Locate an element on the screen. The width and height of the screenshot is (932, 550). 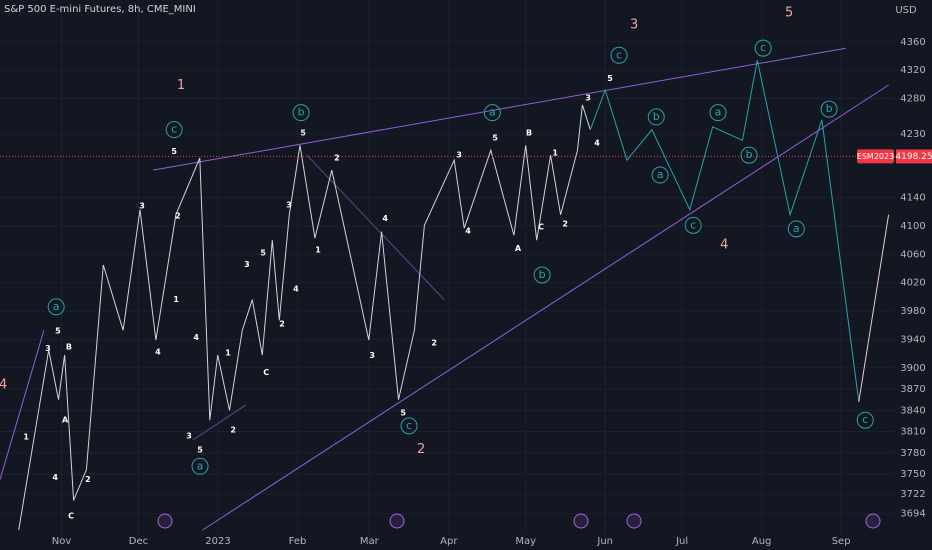
y-tick-label: 4360 is located at coordinates (912, 42).